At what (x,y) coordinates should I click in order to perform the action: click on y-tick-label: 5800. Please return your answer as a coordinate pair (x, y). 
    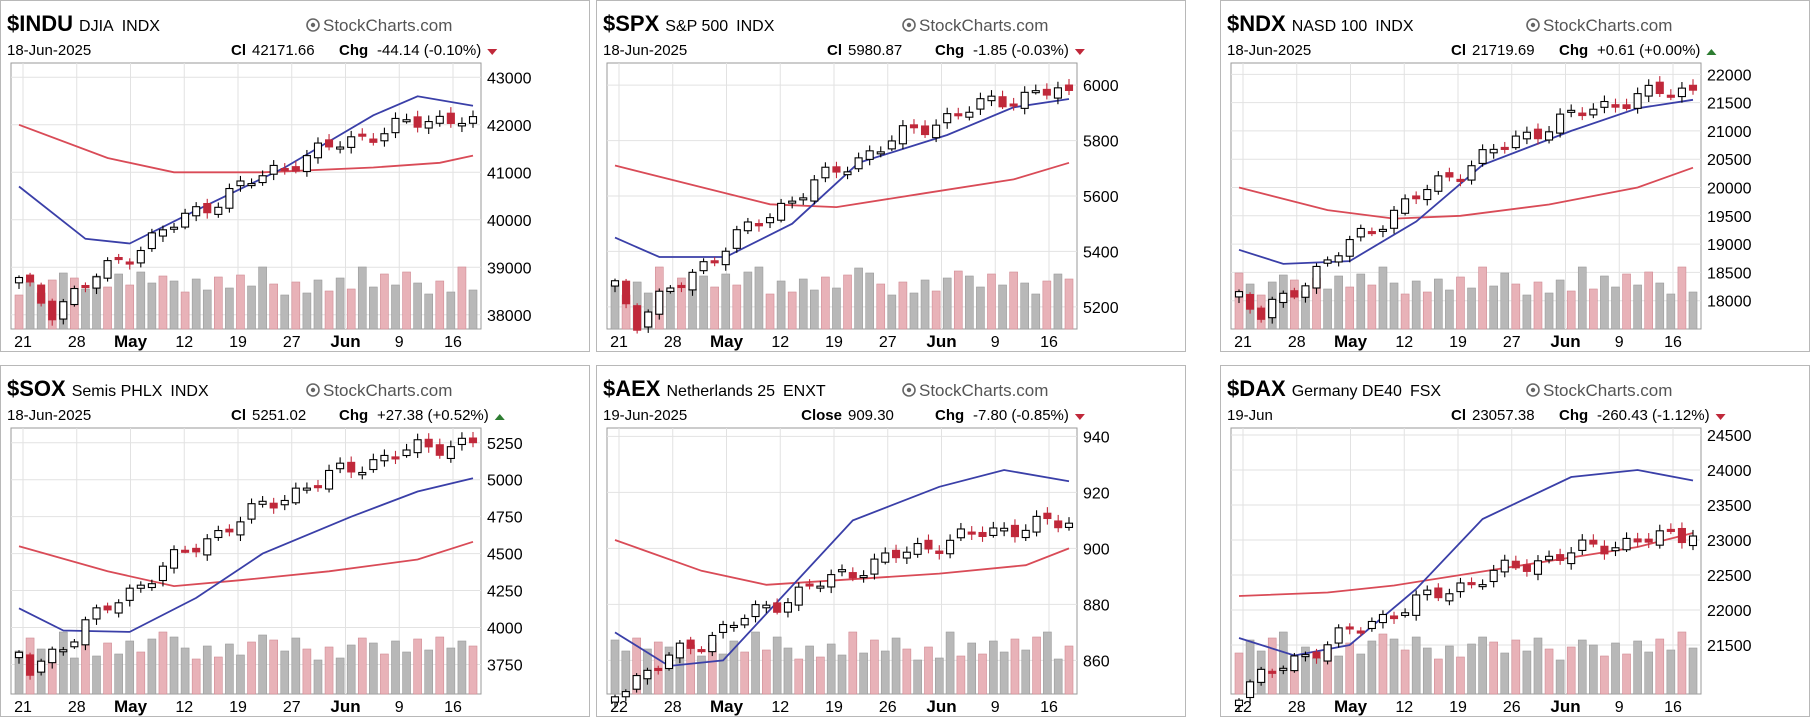
    Looking at the image, I should click on (1101, 142).